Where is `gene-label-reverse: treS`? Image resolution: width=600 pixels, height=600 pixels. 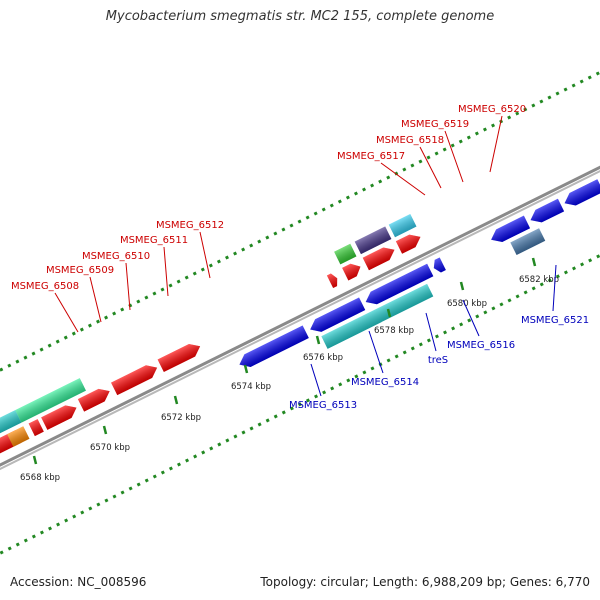 gene-label-reverse: treS is located at coordinates (438, 360).